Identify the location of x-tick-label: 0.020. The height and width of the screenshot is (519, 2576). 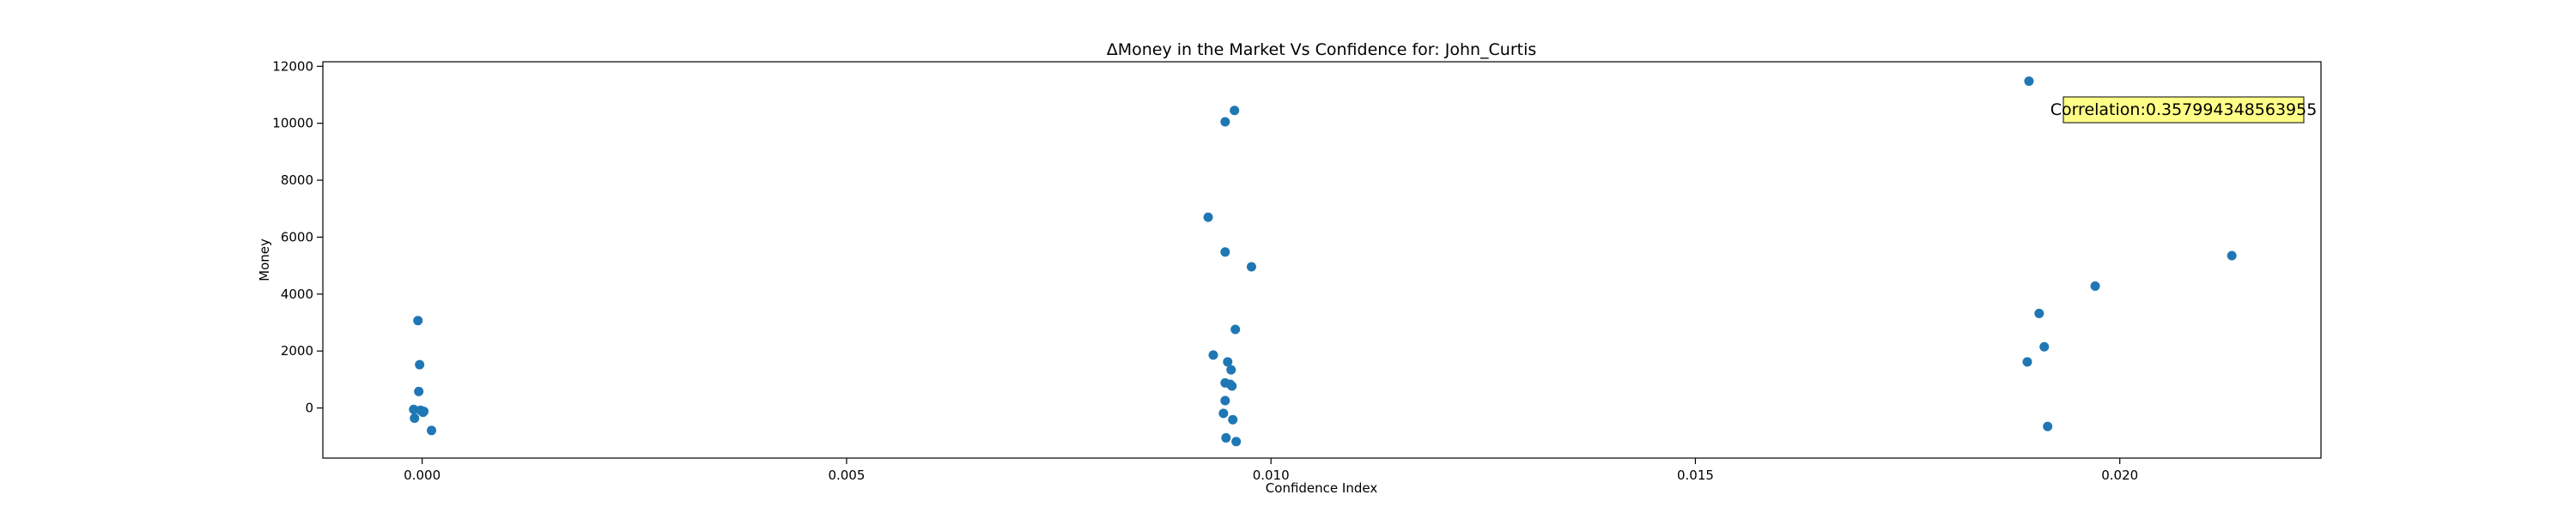
(2119, 475).